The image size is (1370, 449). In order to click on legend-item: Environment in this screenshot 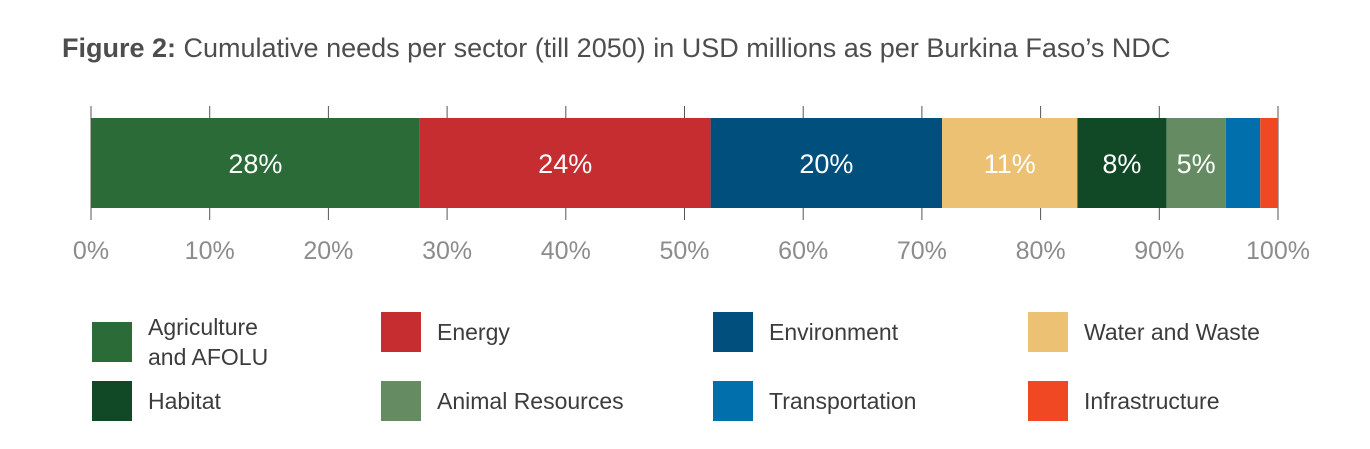, I will do `click(805, 332)`.